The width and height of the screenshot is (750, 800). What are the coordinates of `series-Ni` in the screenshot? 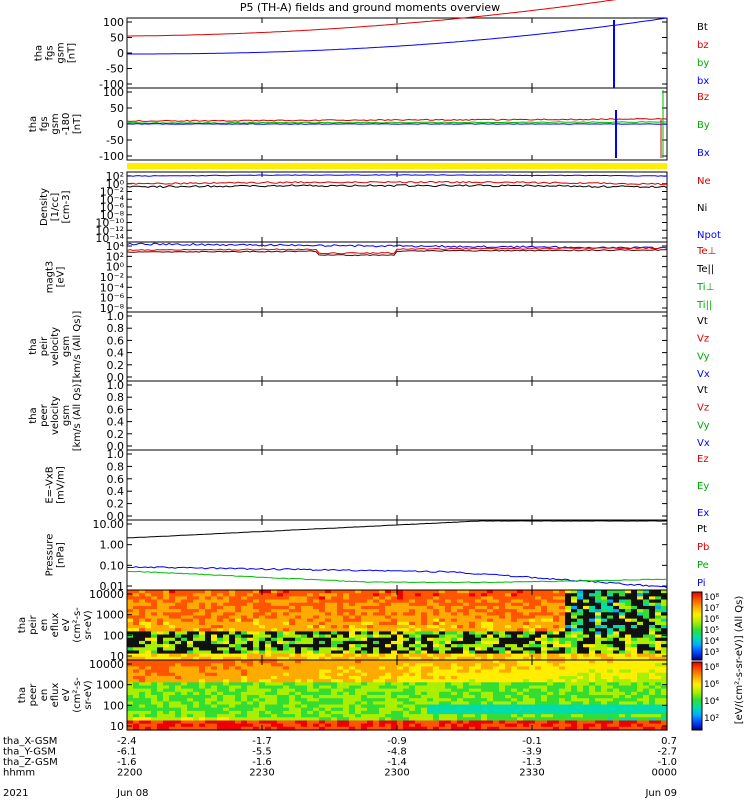 It's located at (397, 186).